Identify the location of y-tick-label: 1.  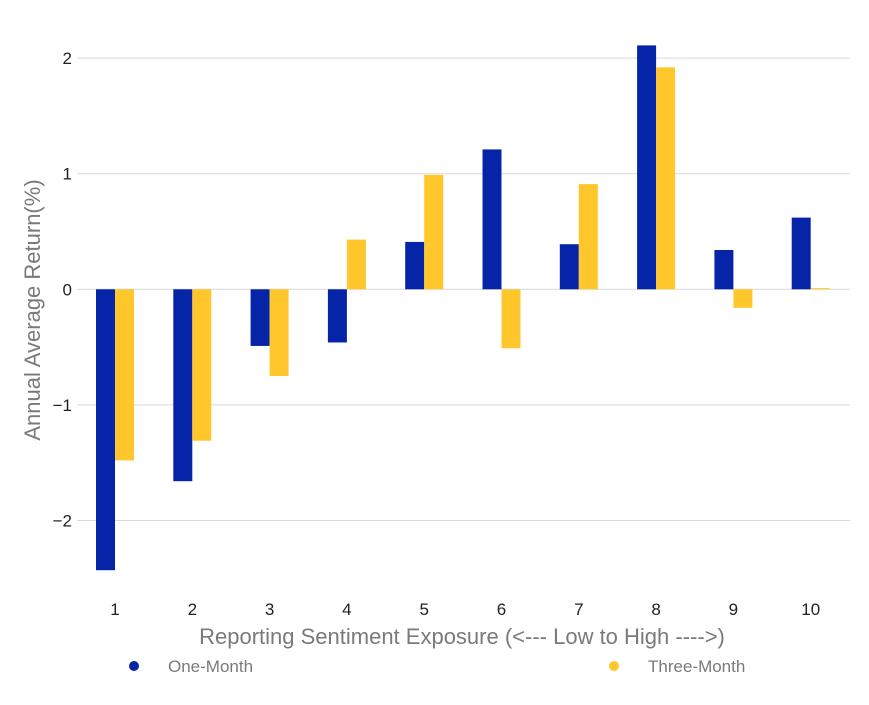
(67, 174).